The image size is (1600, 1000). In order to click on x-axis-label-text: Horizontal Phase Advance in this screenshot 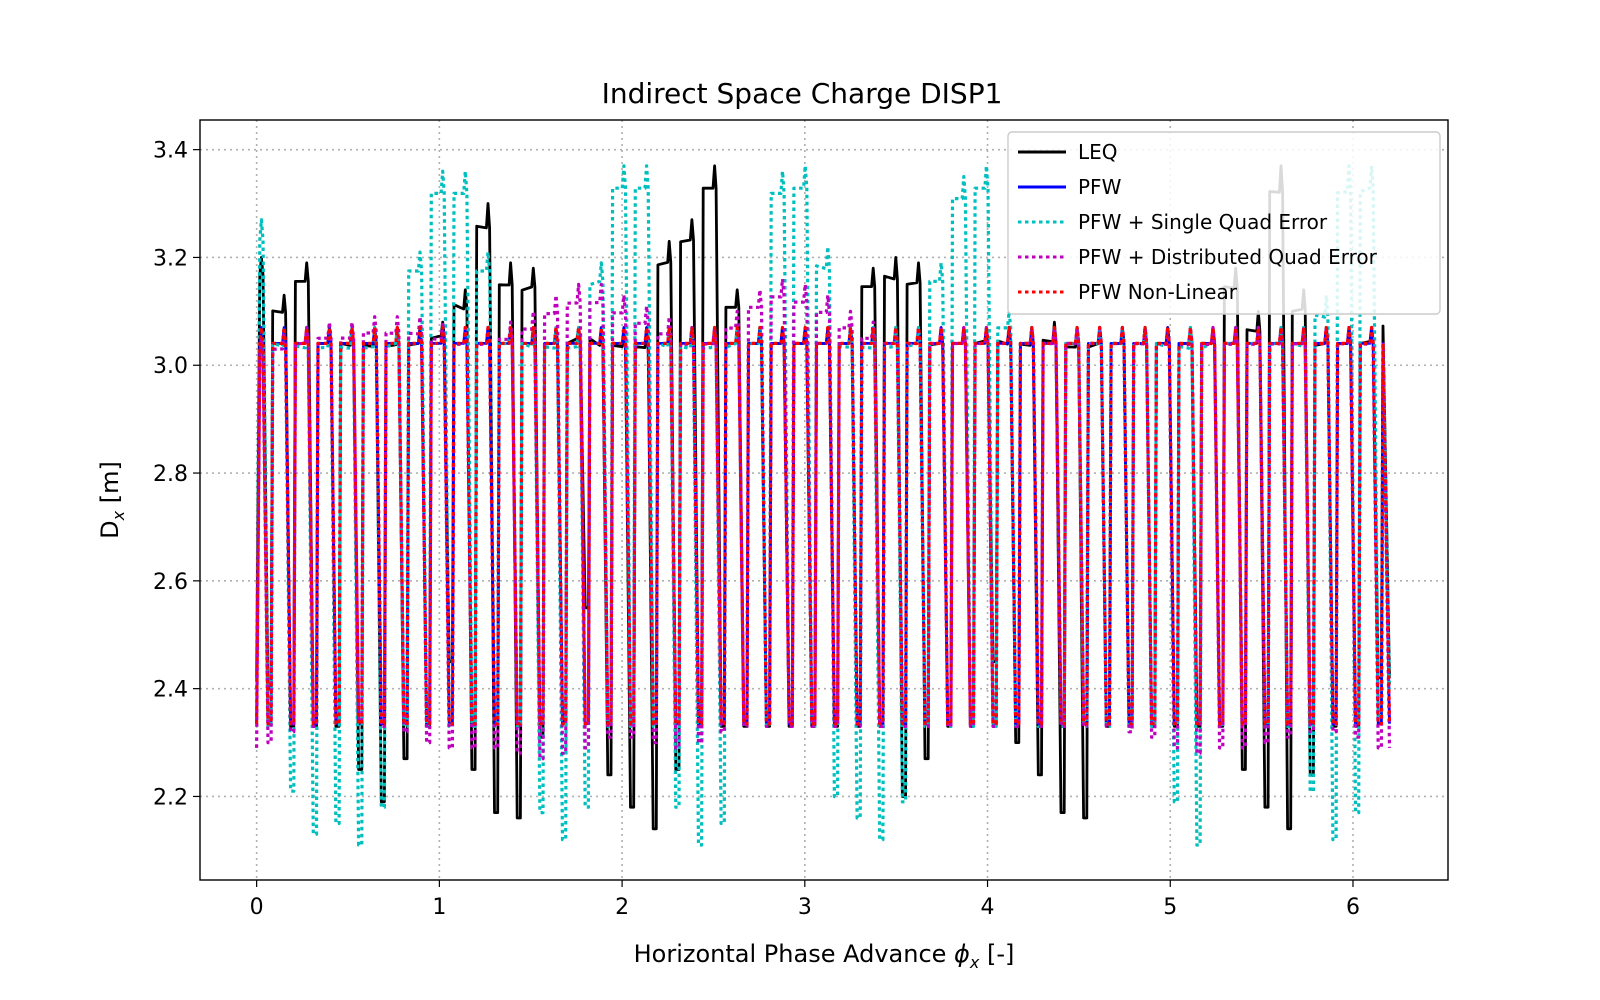, I will do `click(794, 954)`.